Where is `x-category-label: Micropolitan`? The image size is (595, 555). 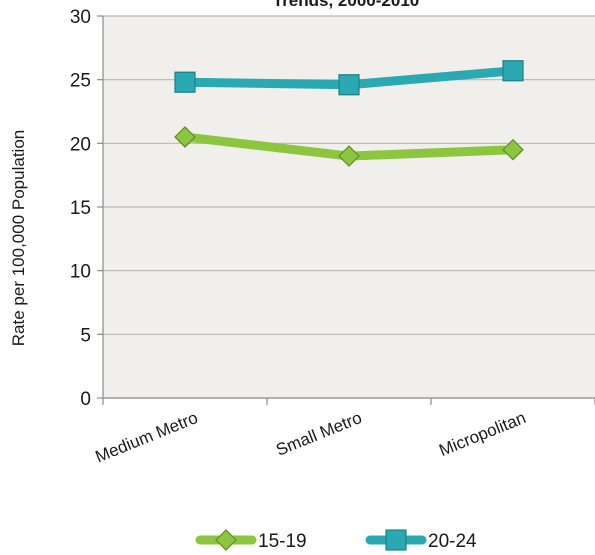
x-category-label: Micropolitan is located at coordinates (482, 434).